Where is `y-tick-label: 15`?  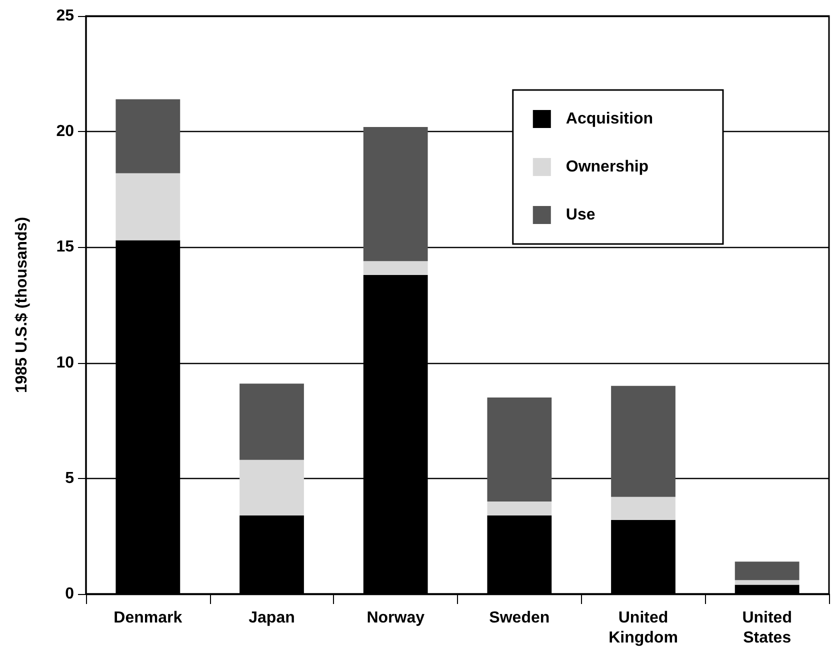
y-tick-label: 15 is located at coordinates (65, 247).